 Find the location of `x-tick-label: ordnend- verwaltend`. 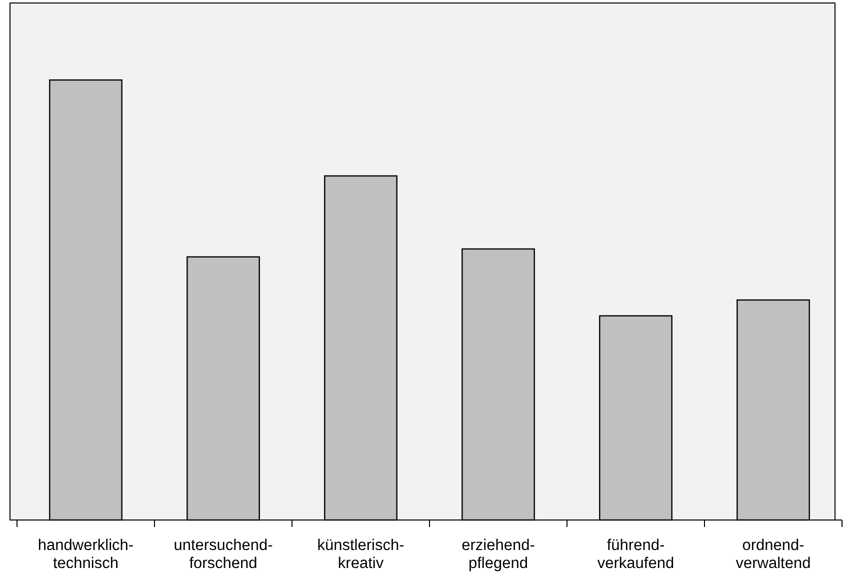

x-tick-label: ordnend- verwaltend is located at coordinates (773, 554).